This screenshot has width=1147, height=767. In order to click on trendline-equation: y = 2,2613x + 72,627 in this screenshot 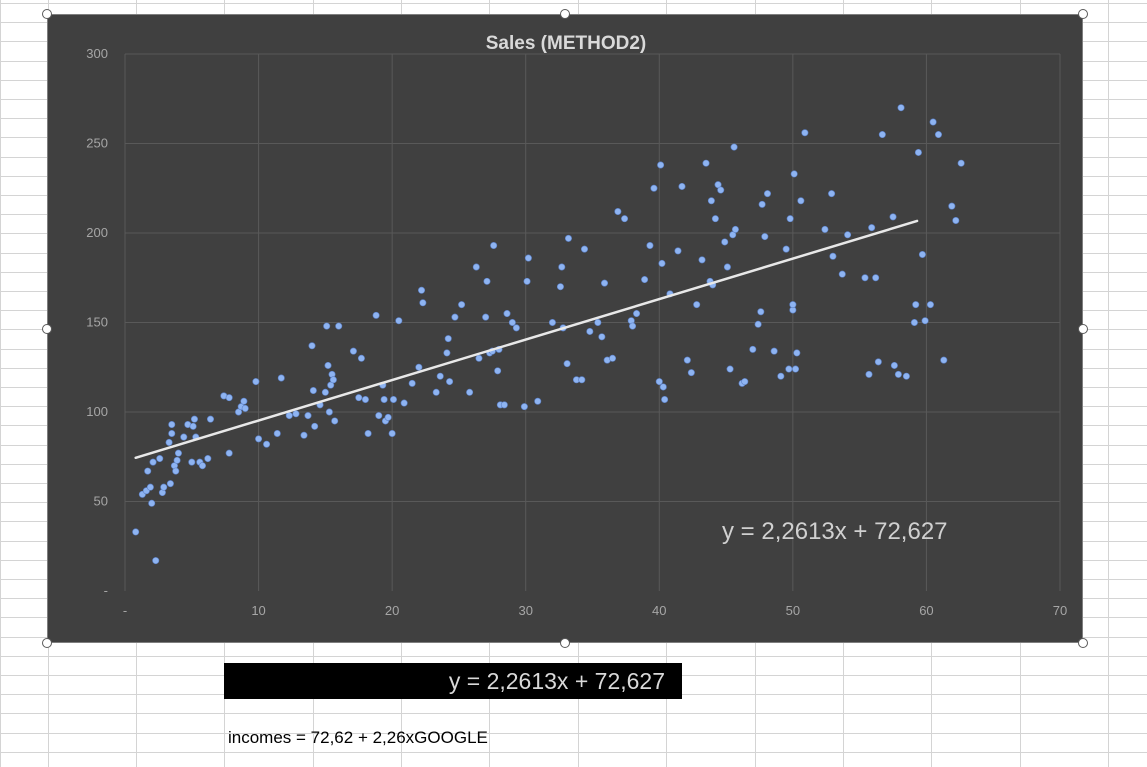, I will do `click(835, 531)`.